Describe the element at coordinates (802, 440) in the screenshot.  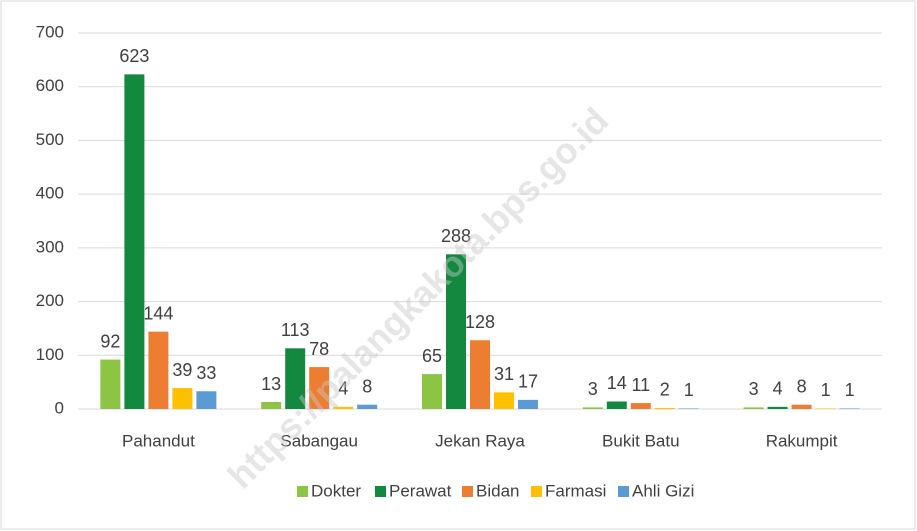
I see `x-tick-label: Rakumpit` at that location.